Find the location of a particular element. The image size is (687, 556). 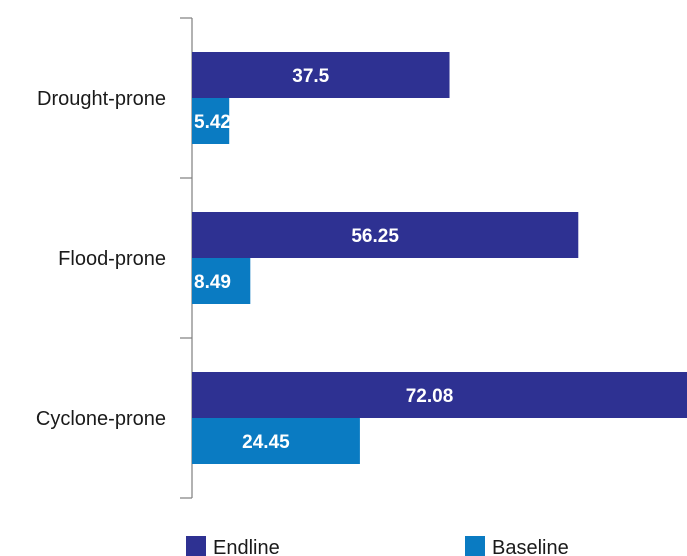

bar-value-label: 37.5 is located at coordinates (310, 76).